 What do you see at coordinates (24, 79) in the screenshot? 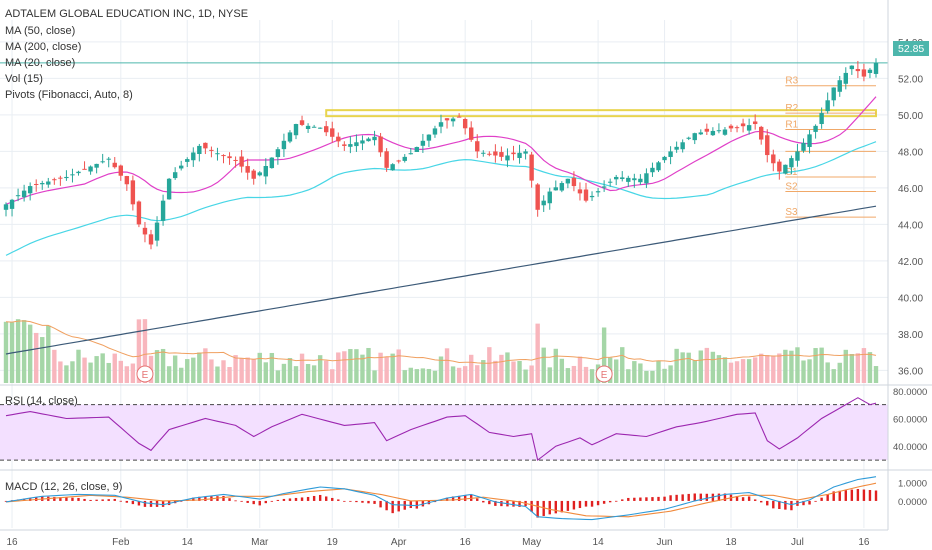
I see `legend-vol: Vol (15)` at bounding box center [24, 79].